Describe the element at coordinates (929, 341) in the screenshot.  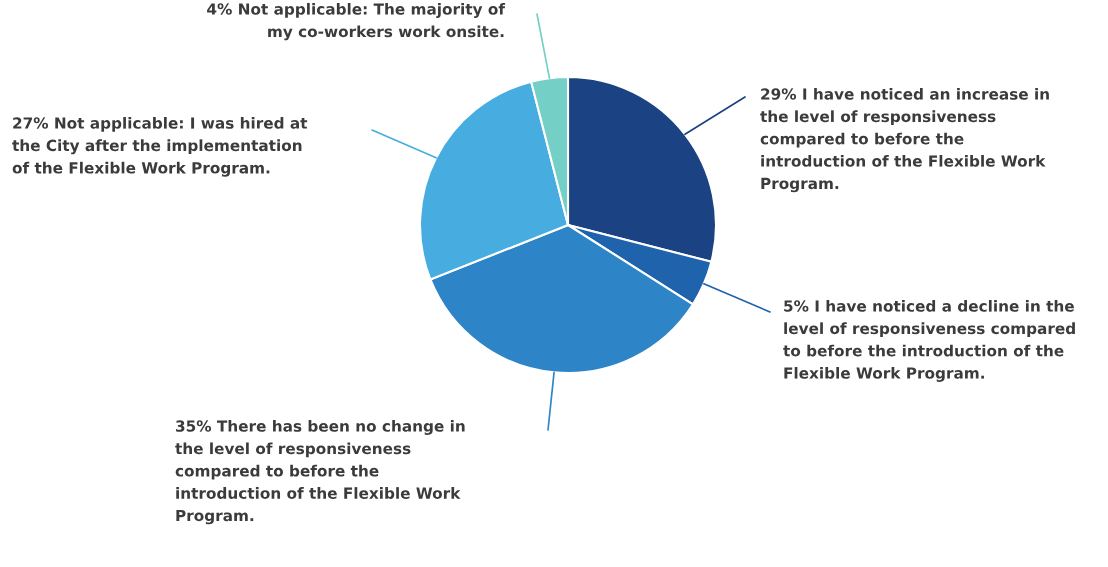
I see `slice-label: 5% I have noticed a decline in the level of responsiveness compared to before the introduction of the Flexible Work Program.` at that location.